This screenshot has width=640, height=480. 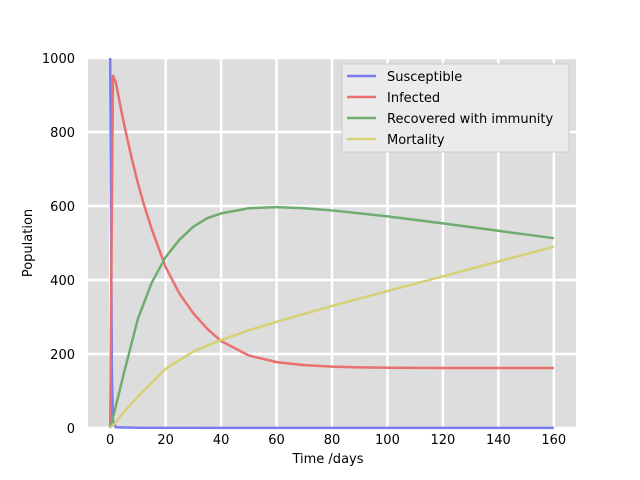 I want to click on y-tick-label: 200, so click(x=62, y=355).